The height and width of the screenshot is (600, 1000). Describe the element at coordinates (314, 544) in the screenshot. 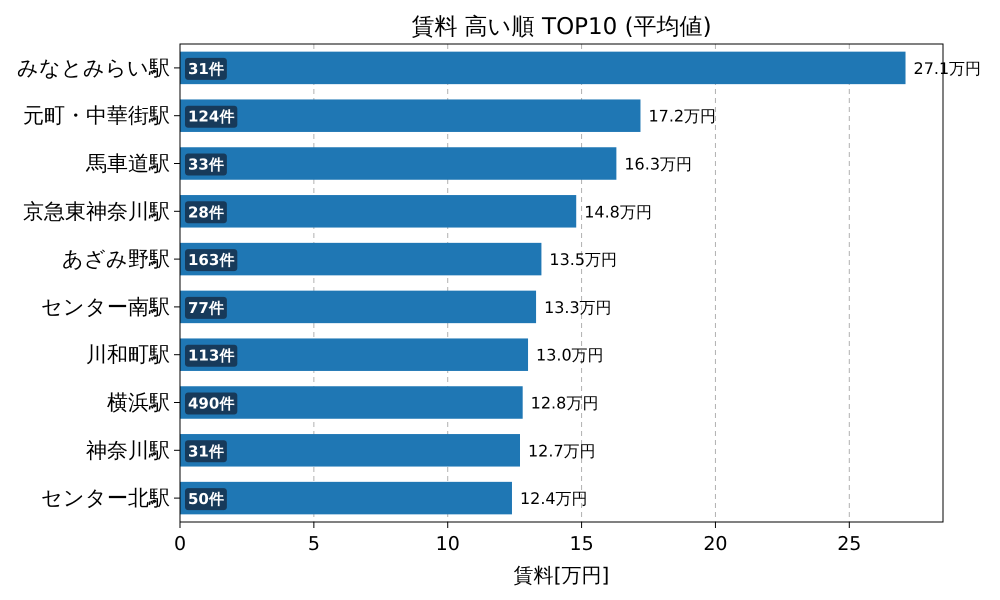

I see `x-tick-label: 5` at that location.